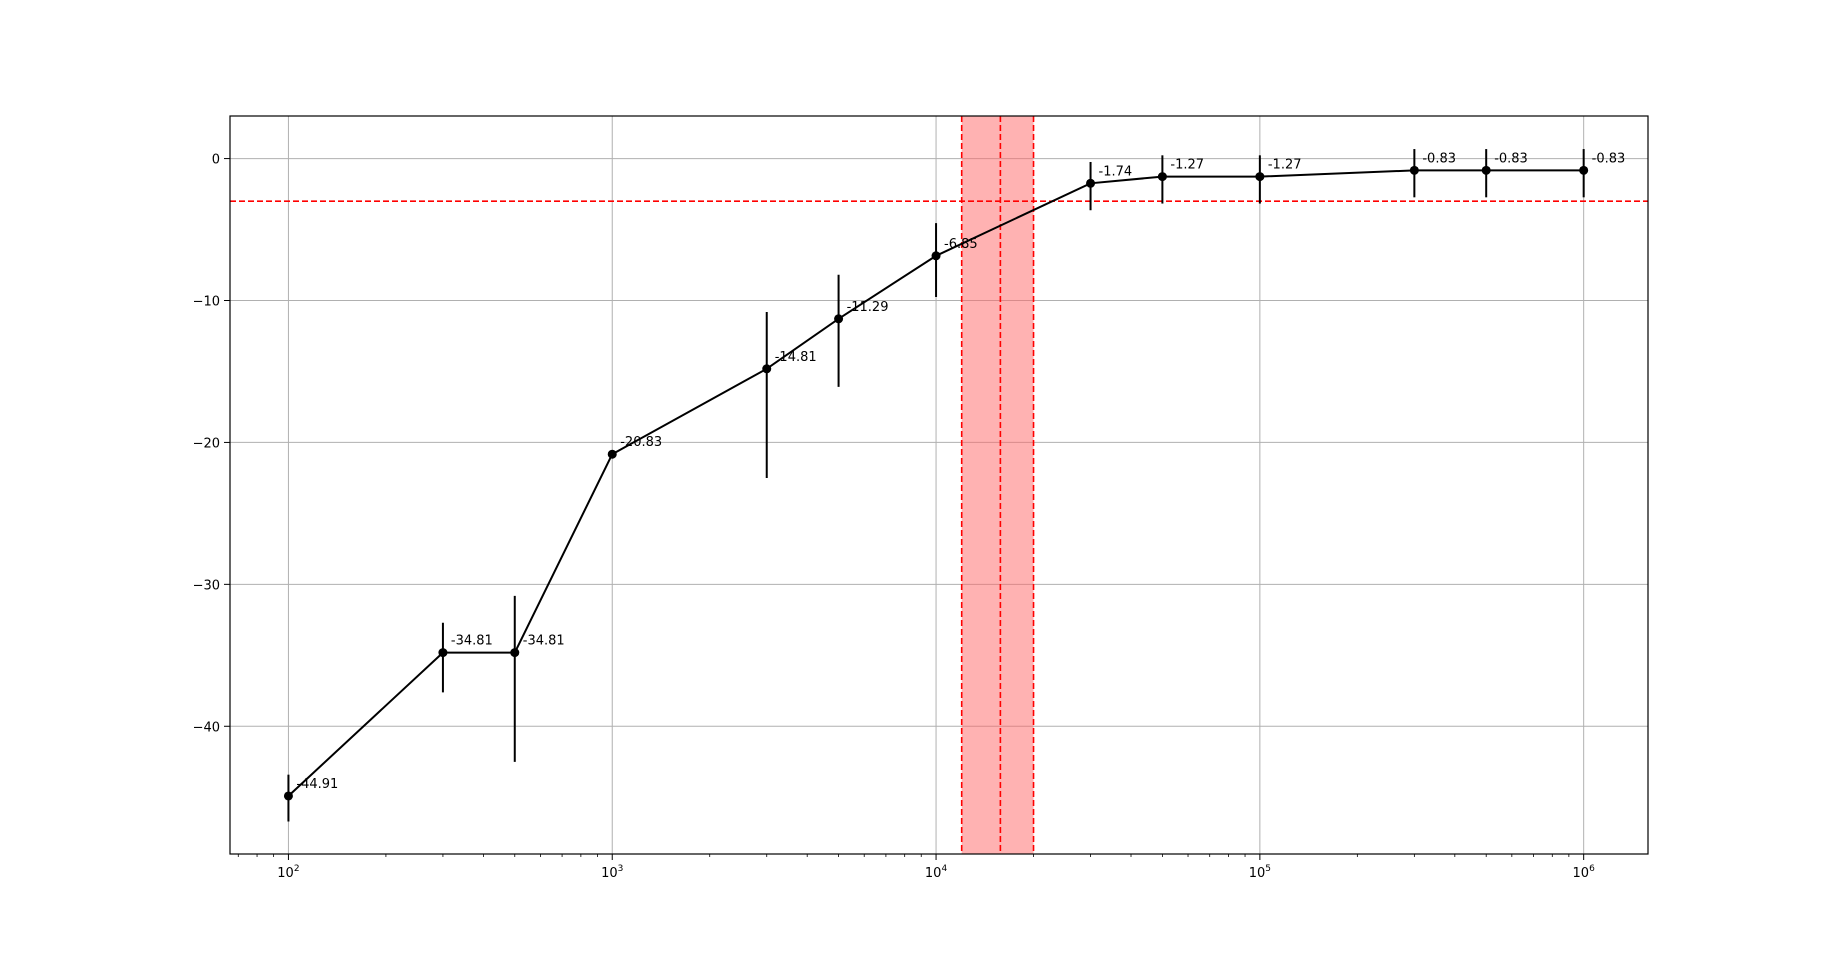 The width and height of the screenshot is (1826, 961). What do you see at coordinates (1116, 171) in the screenshot?
I see `data-label: -1.74` at bounding box center [1116, 171].